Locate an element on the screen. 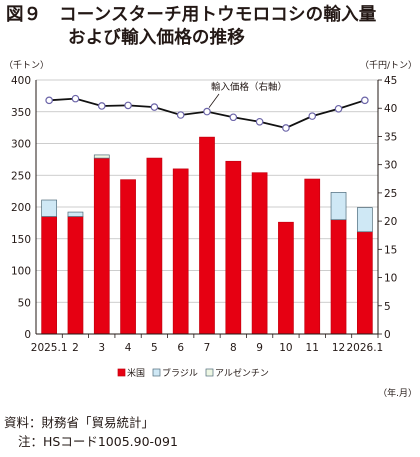 The height and width of the screenshot is (457, 420). x-tick-label: 9 is located at coordinates (259, 348).